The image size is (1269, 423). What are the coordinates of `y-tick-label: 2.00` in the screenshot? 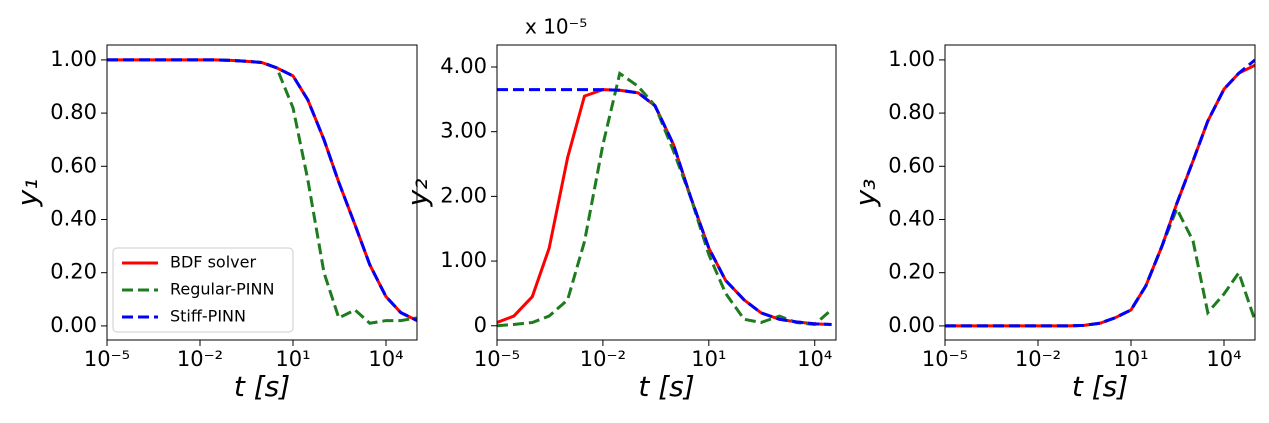 It's located at (463, 195).